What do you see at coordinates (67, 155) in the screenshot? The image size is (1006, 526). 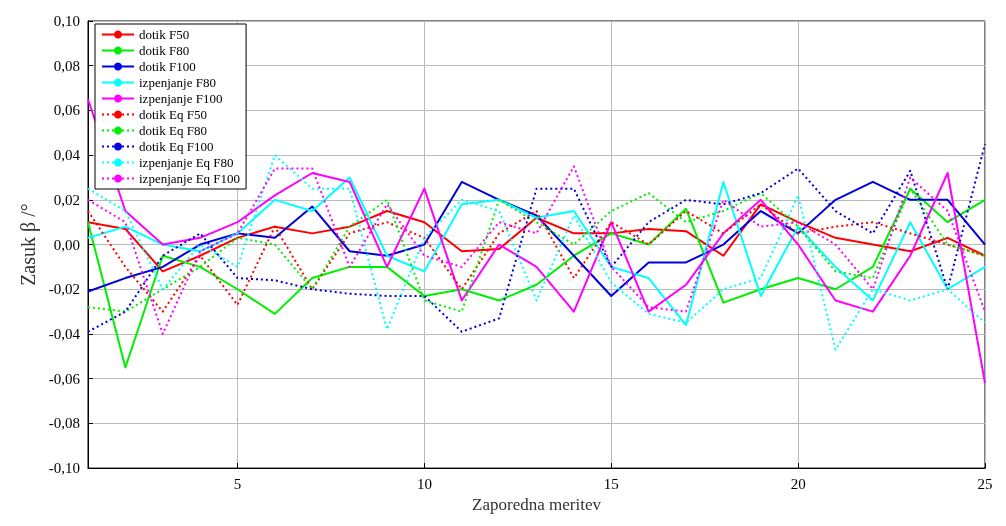 I see `y-tick-label: 0,04` at bounding box center [67, 155].